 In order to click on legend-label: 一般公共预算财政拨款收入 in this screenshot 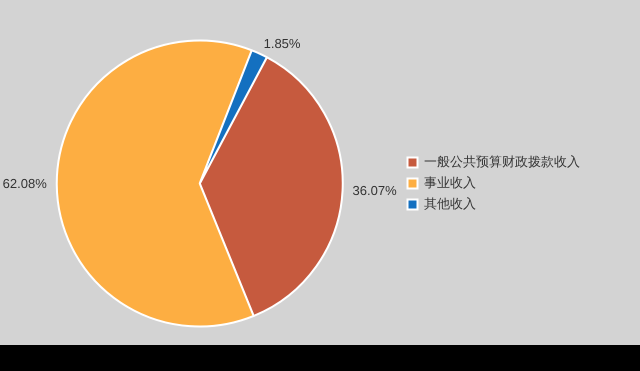, I will do `click(502, 162)`.